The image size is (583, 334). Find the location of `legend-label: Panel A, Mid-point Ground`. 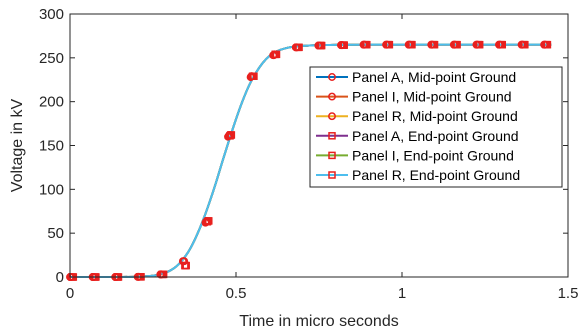

legend-label: Panel A, Mid-point Ground is located at coordinates (434, 77).